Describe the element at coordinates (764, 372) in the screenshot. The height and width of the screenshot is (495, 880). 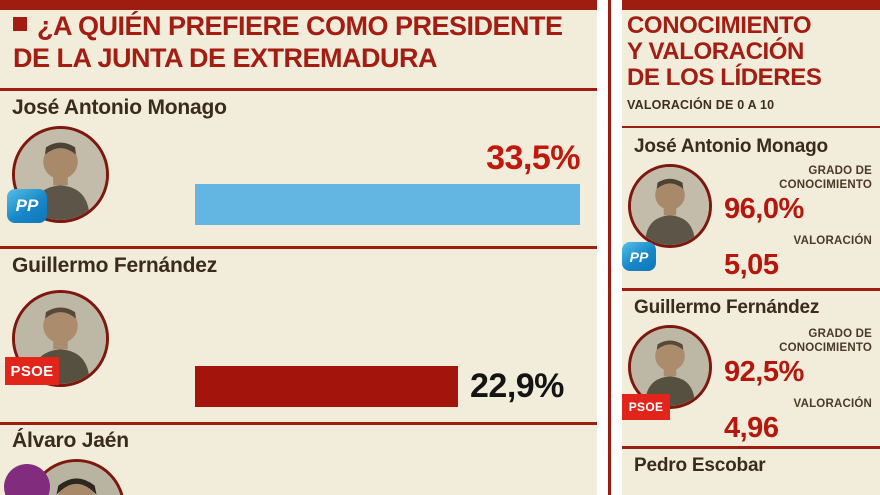
I see `conocimiento-value: 92,5%` at that location.